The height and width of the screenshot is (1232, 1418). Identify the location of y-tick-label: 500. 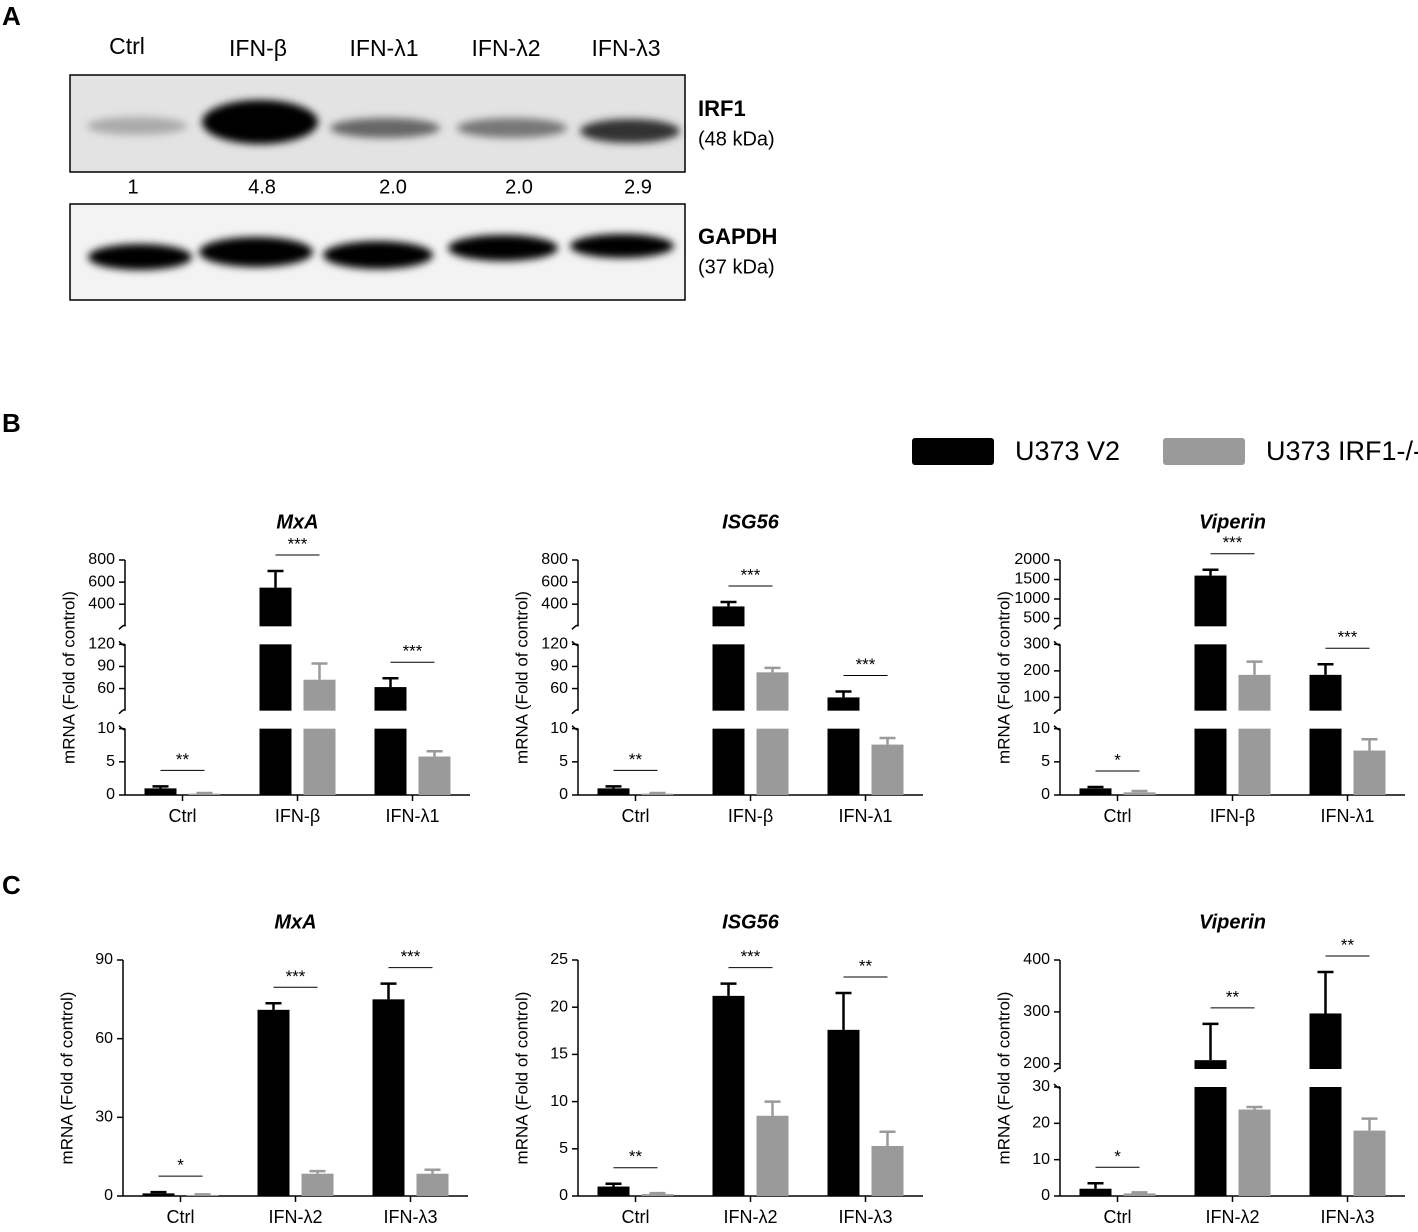
(1036, 618).